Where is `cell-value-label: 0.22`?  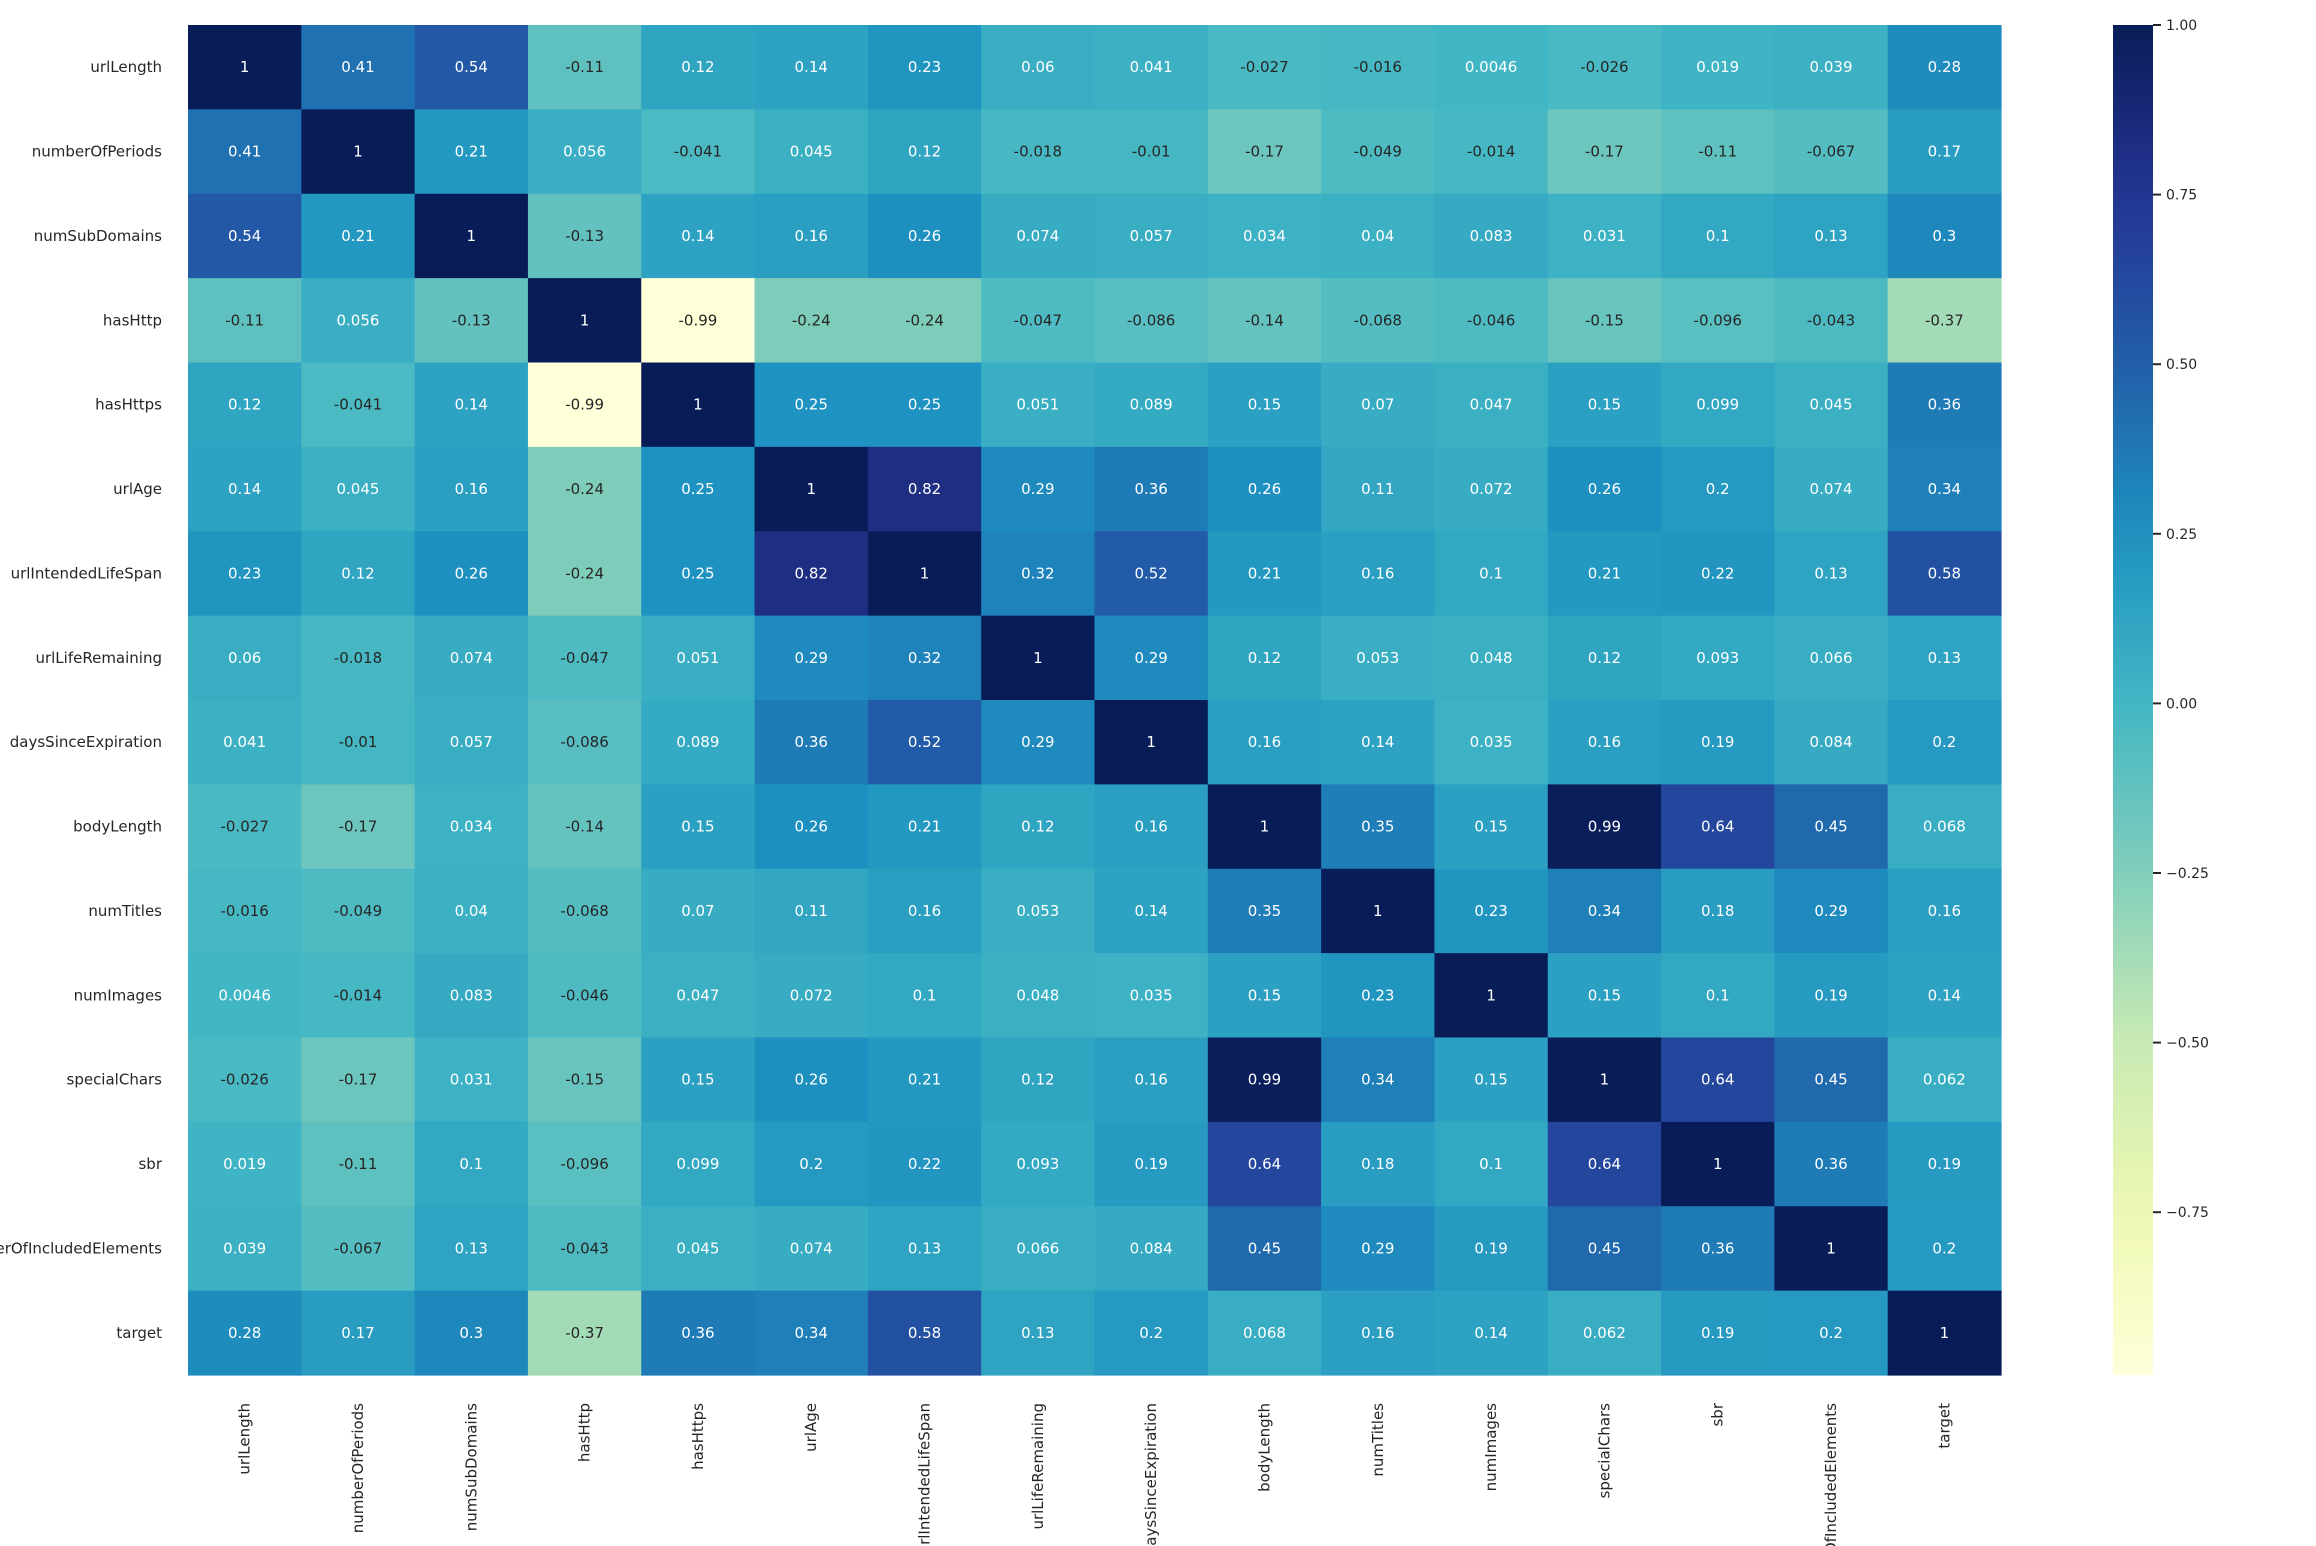
cell-value-label: 0.22 is located at coordinates (924, 1164).